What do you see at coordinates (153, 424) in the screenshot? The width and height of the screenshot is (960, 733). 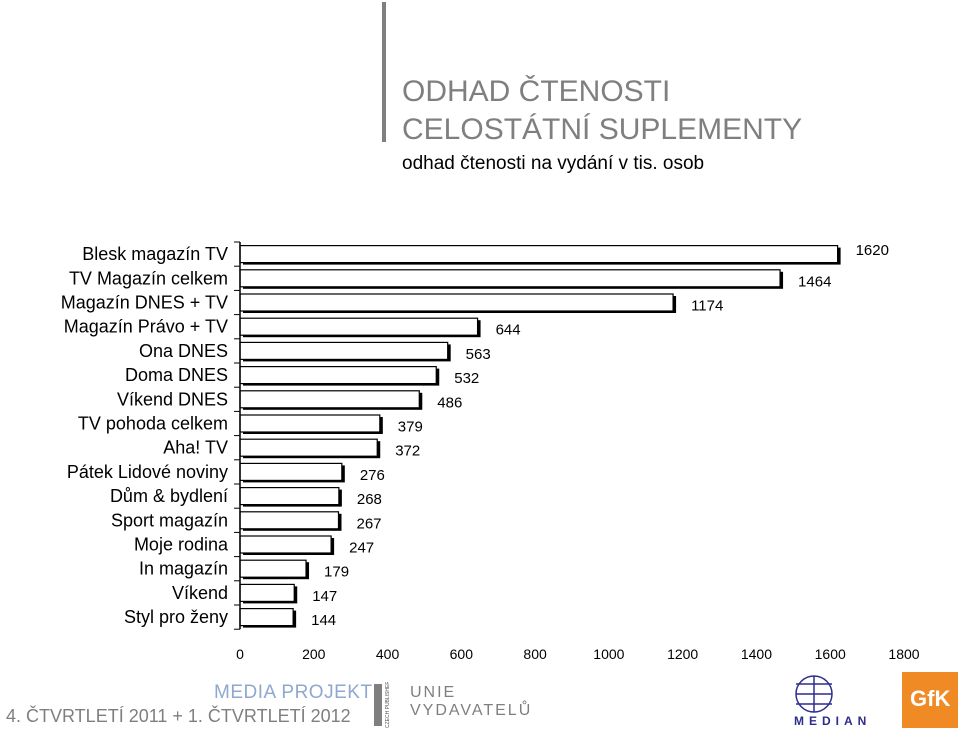 I see `category-label: TV pohoda celkem` at bounding box center [153, 424].